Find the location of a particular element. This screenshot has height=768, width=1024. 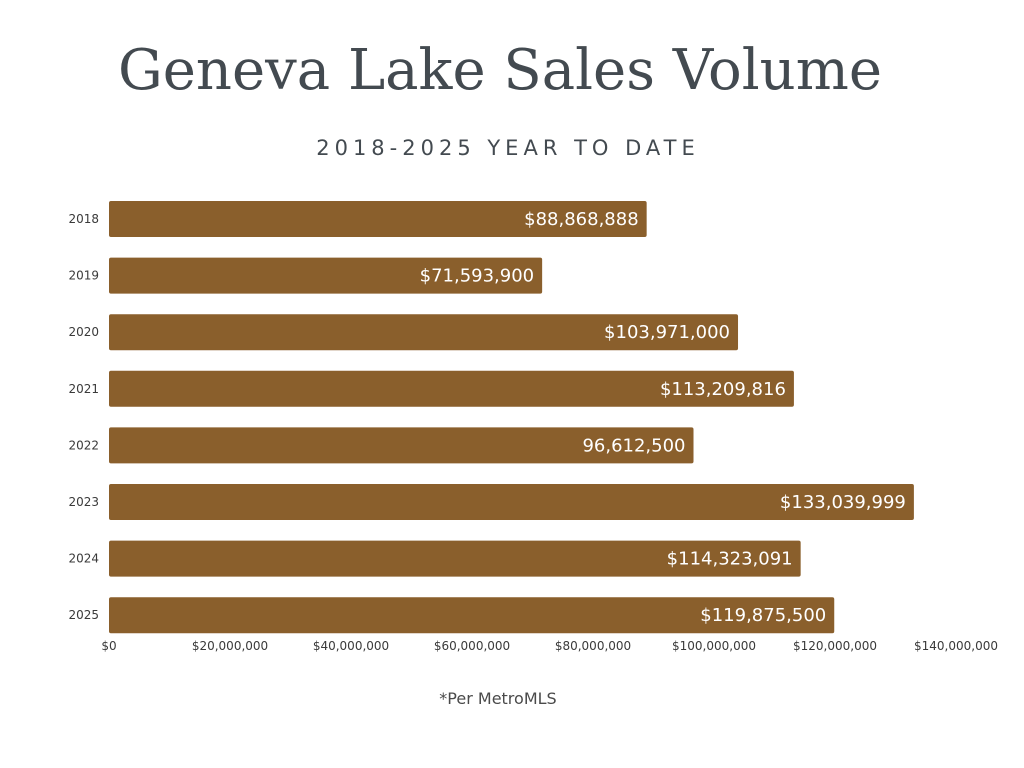

data-label-2022: 96,612,500 is located at coordinates (633, 445).